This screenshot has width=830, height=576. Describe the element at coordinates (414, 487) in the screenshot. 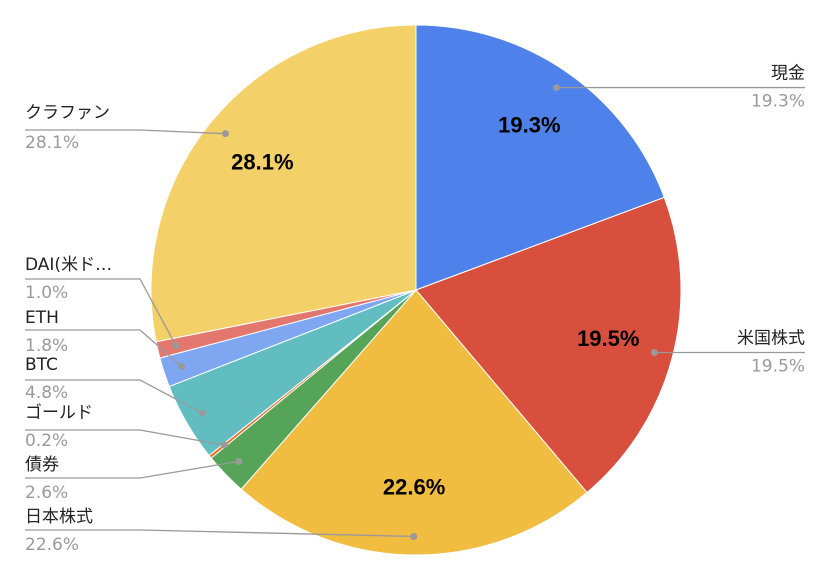

I see `slice-label: 22.6%` at that location.